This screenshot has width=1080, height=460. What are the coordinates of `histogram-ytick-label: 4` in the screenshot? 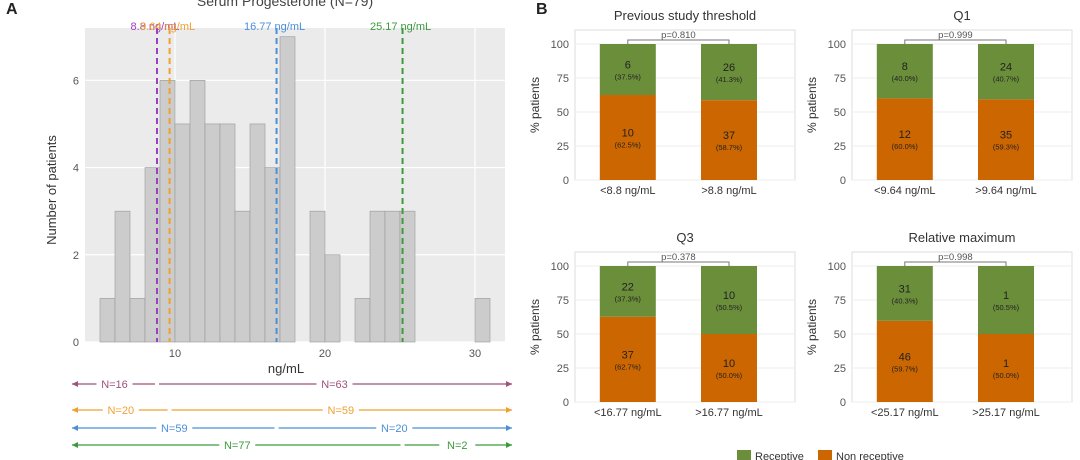 It's located at (76, 169).